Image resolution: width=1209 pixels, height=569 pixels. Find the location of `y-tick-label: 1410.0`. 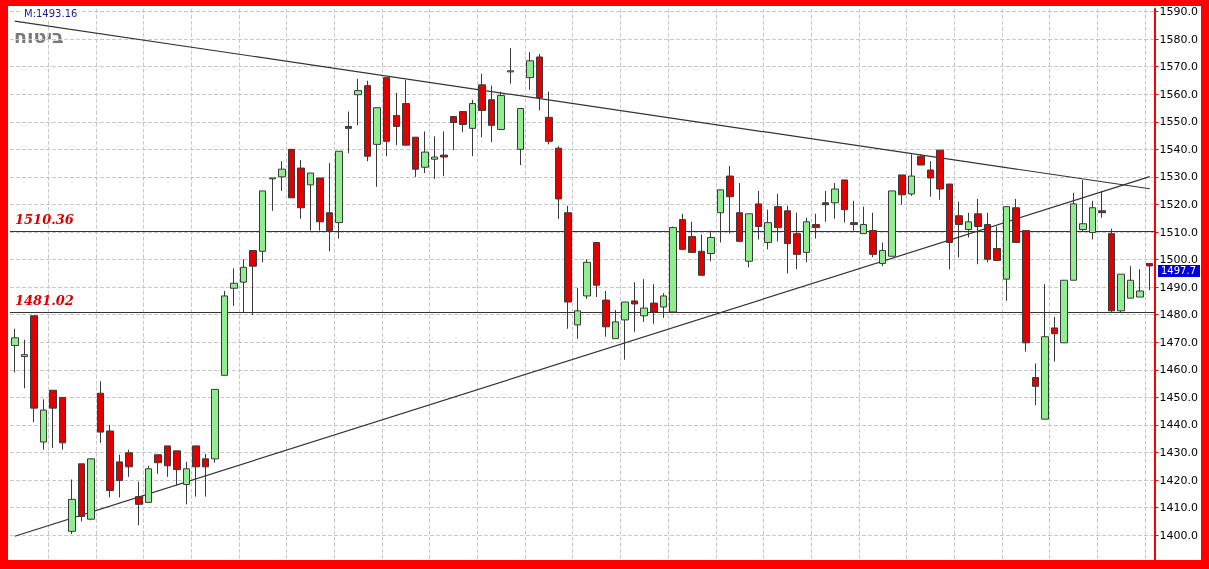

y-tick-label: 1410.0 is located at coordinates (1179, 508).